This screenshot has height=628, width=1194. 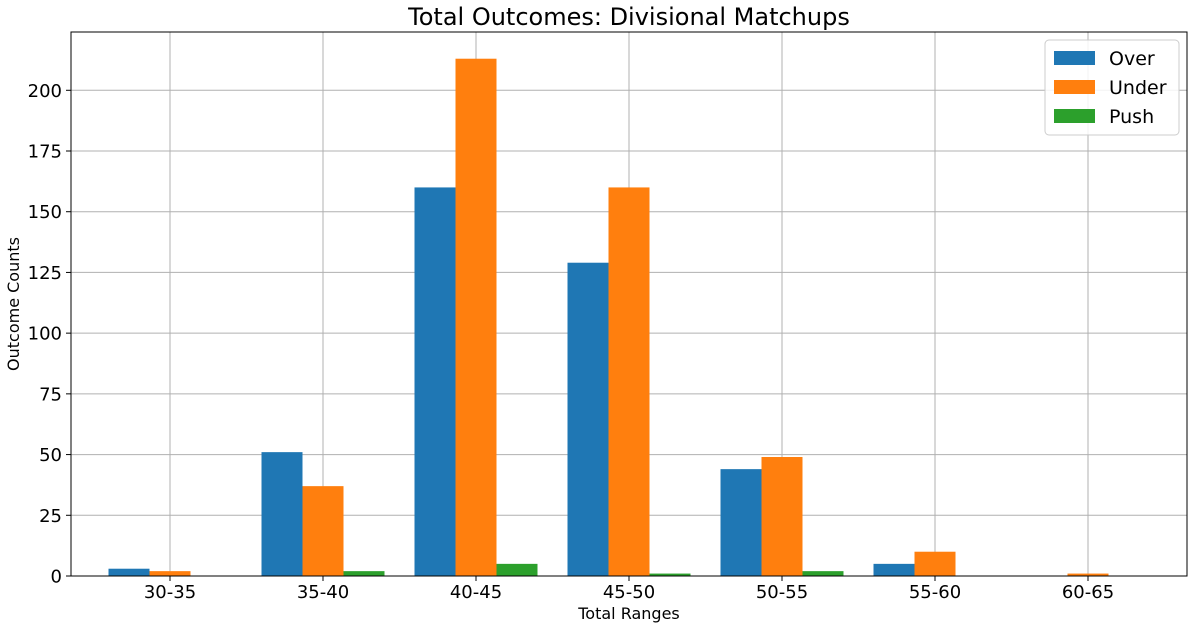 What do you see at coordinates (170, 592) in the screenshot?
I see `x-tick-label: 30-35` at bounding box center [170, 592].